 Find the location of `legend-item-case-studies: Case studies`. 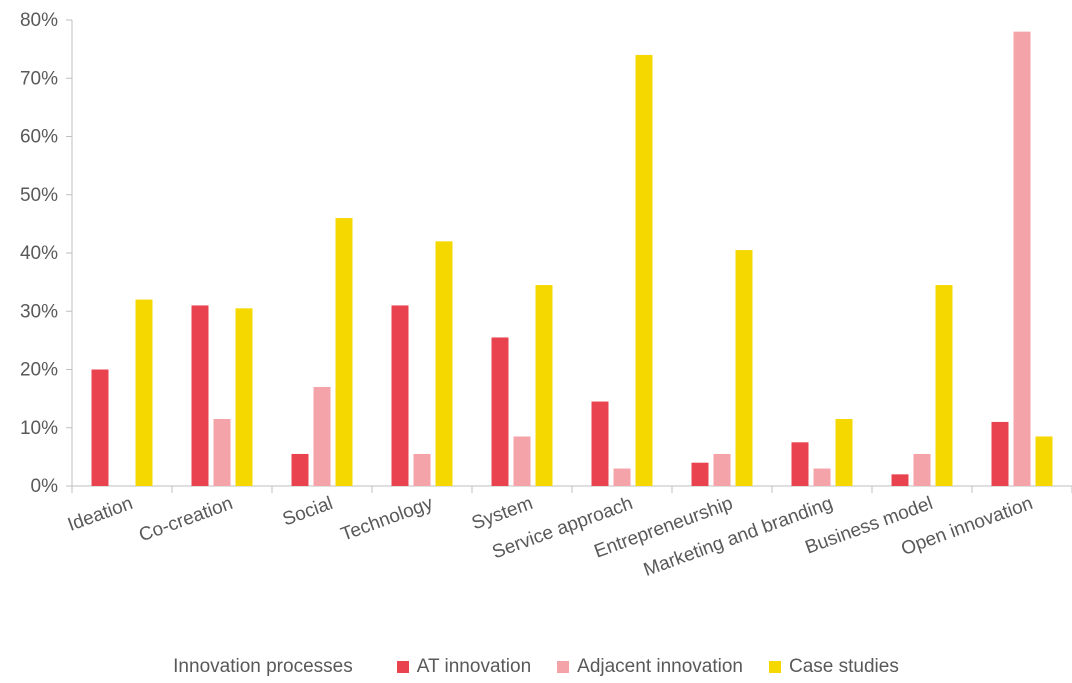

legend-item-case-studies: Case studies is located at coordinates (834, 667).